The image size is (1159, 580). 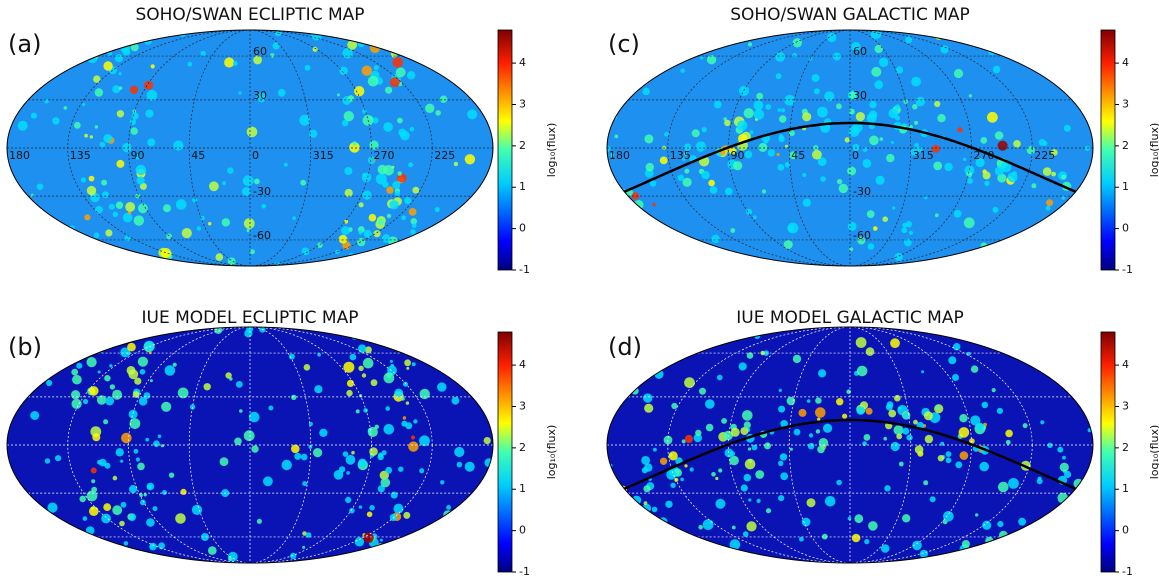 I want to click on colorbar, so click(x=505, y=150).